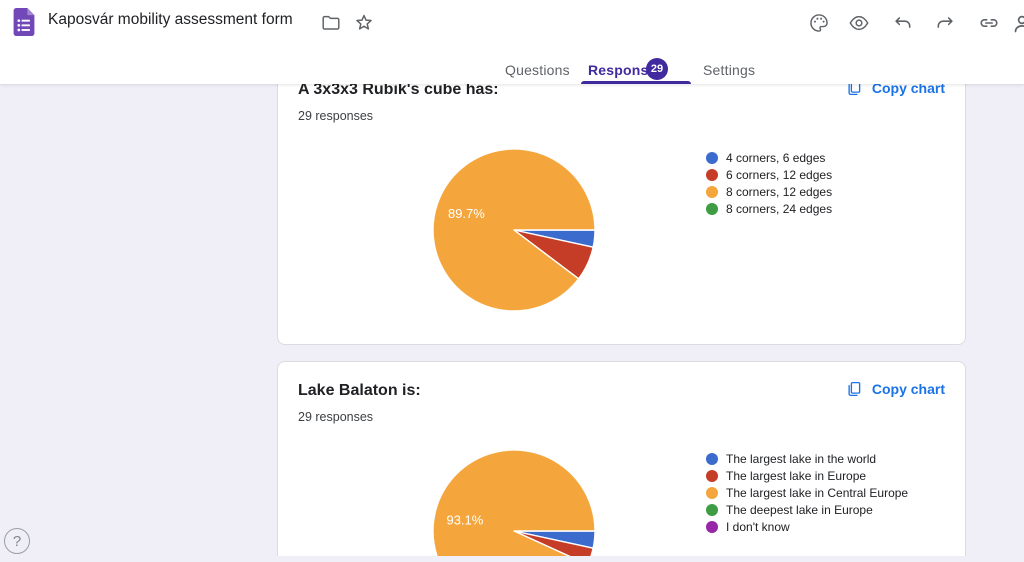 This screenshot has width=1024, height=562. Describe the element at coordinates (657, 69) in the screenshot. I see `responses-count-badge: 29` at that location.